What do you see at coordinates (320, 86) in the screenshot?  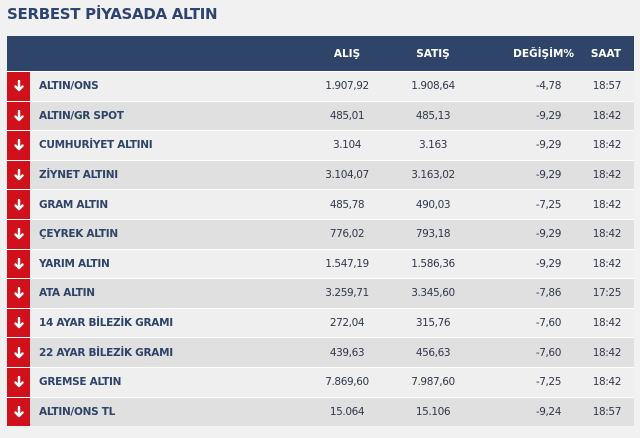 I see `table-row: ALTIN/ONS 1.907,92 1.908,64 -4,78 18:57` at bounding box center [320, 86].